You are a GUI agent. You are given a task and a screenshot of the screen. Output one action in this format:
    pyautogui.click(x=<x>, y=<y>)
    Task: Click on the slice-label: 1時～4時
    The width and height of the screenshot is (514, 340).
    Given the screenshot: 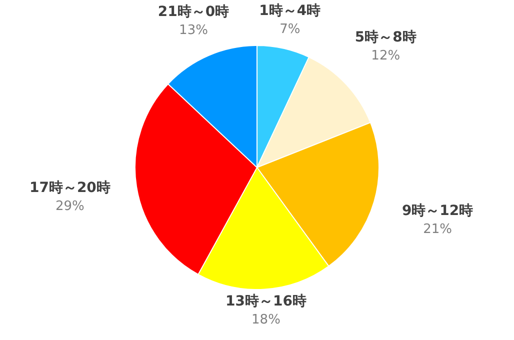 What is the action you would take?
    pyautogui.click(x=290, y=11)
    